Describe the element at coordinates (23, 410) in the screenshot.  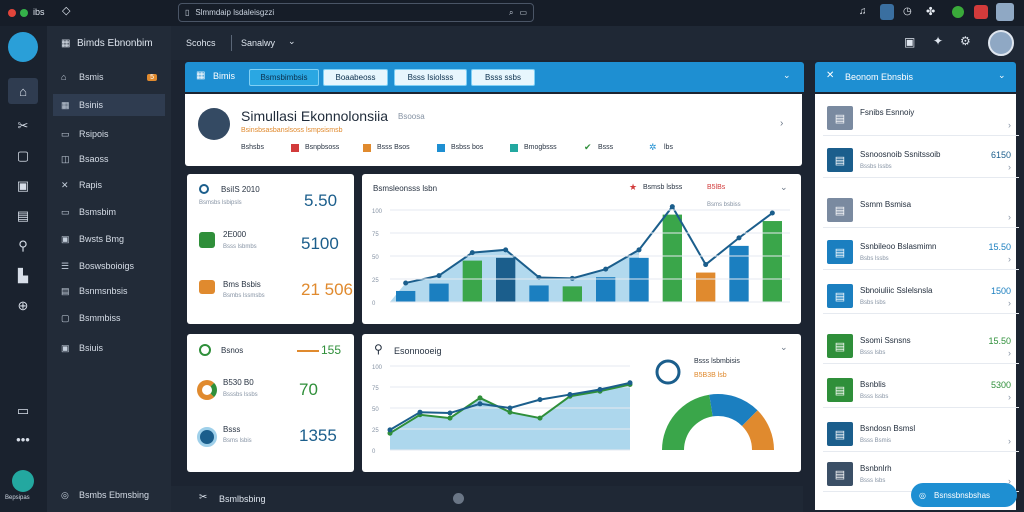
I see `rail-monitor-icon: ▭` at that location.